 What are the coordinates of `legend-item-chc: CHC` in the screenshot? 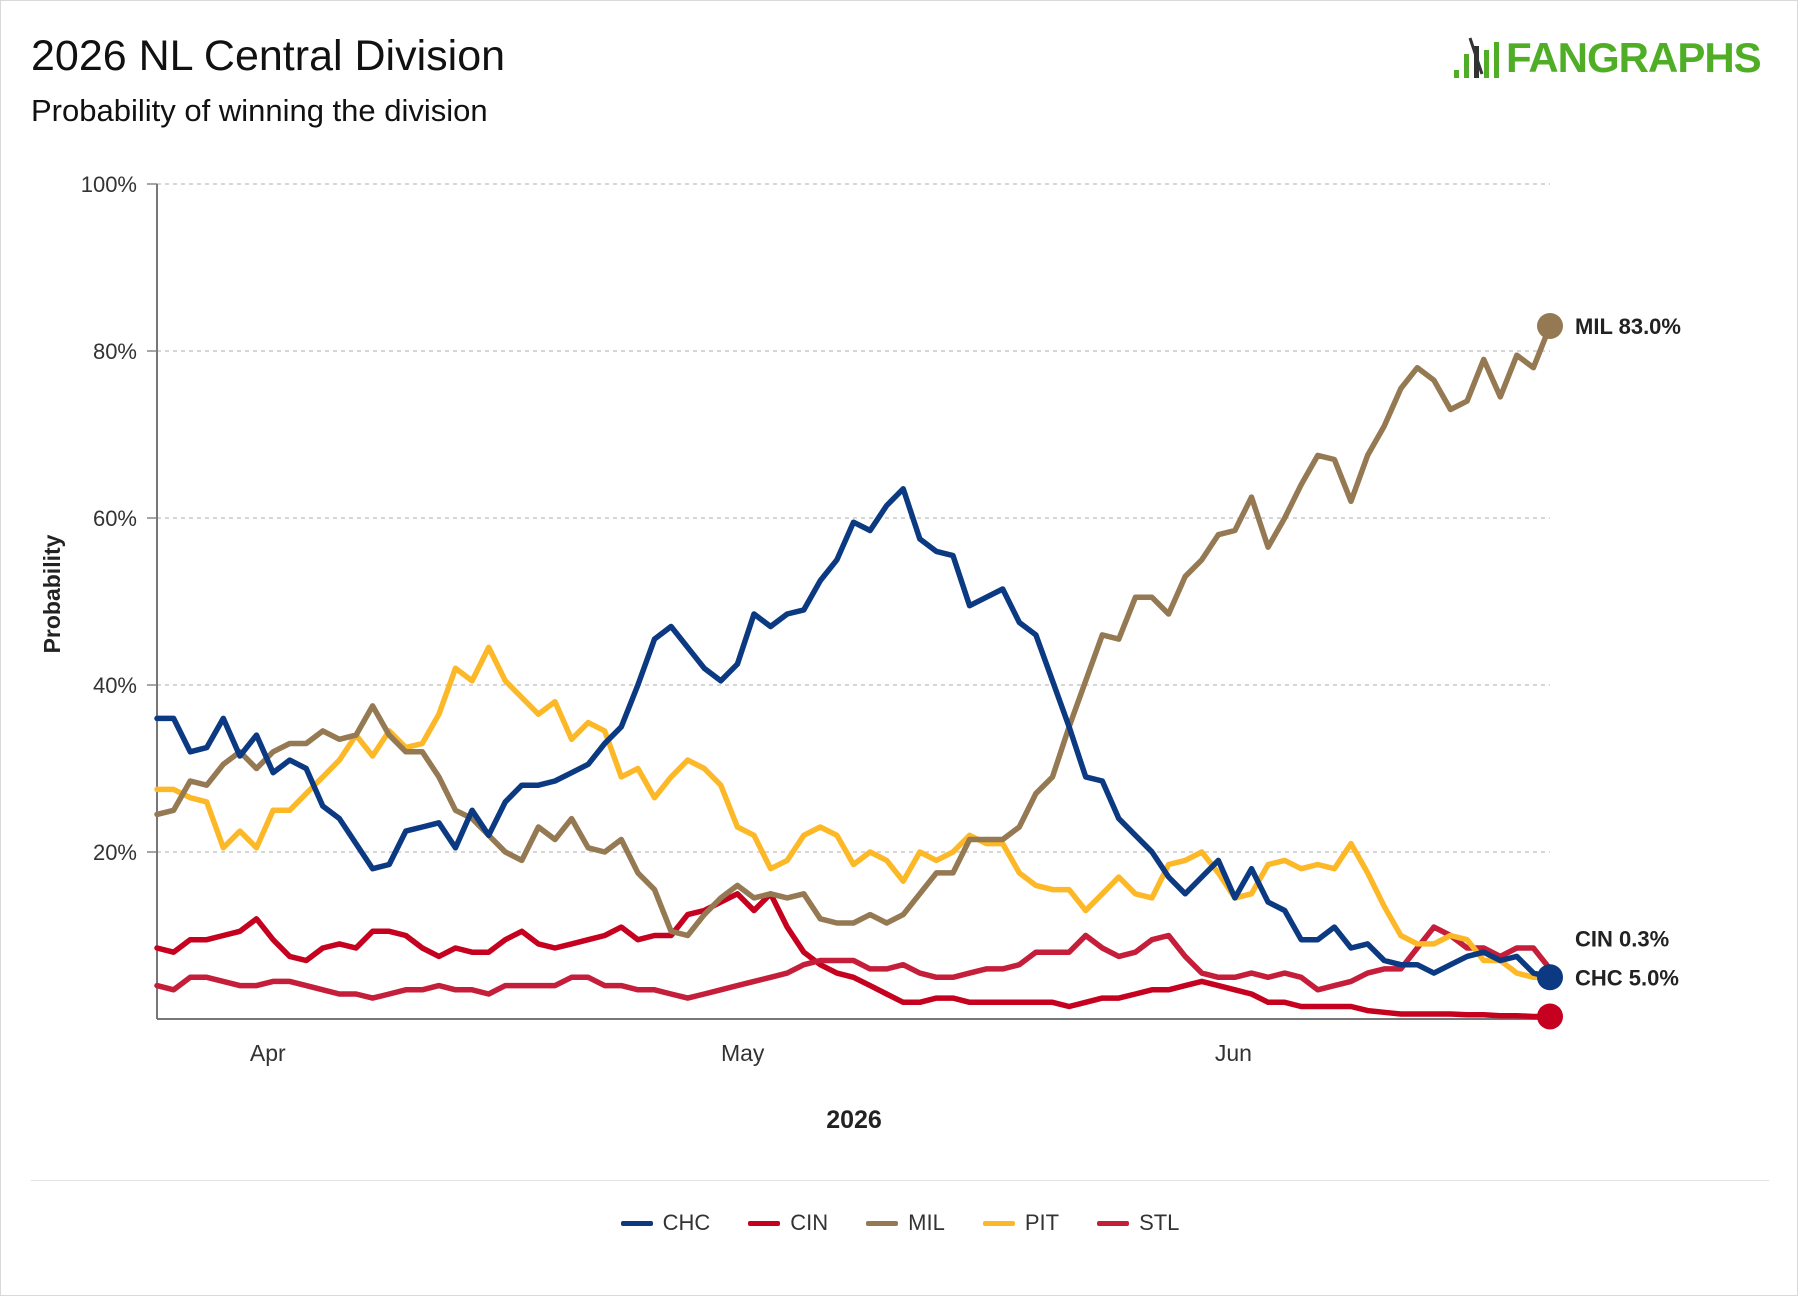 It's located at (665, 1223).